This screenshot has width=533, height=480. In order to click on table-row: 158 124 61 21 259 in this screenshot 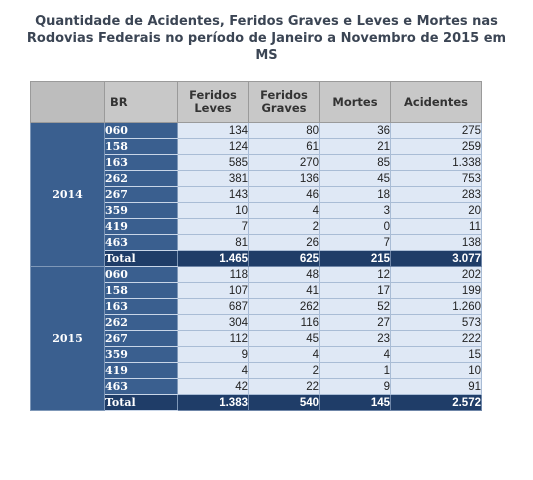, I will do `click(256, 146)`.